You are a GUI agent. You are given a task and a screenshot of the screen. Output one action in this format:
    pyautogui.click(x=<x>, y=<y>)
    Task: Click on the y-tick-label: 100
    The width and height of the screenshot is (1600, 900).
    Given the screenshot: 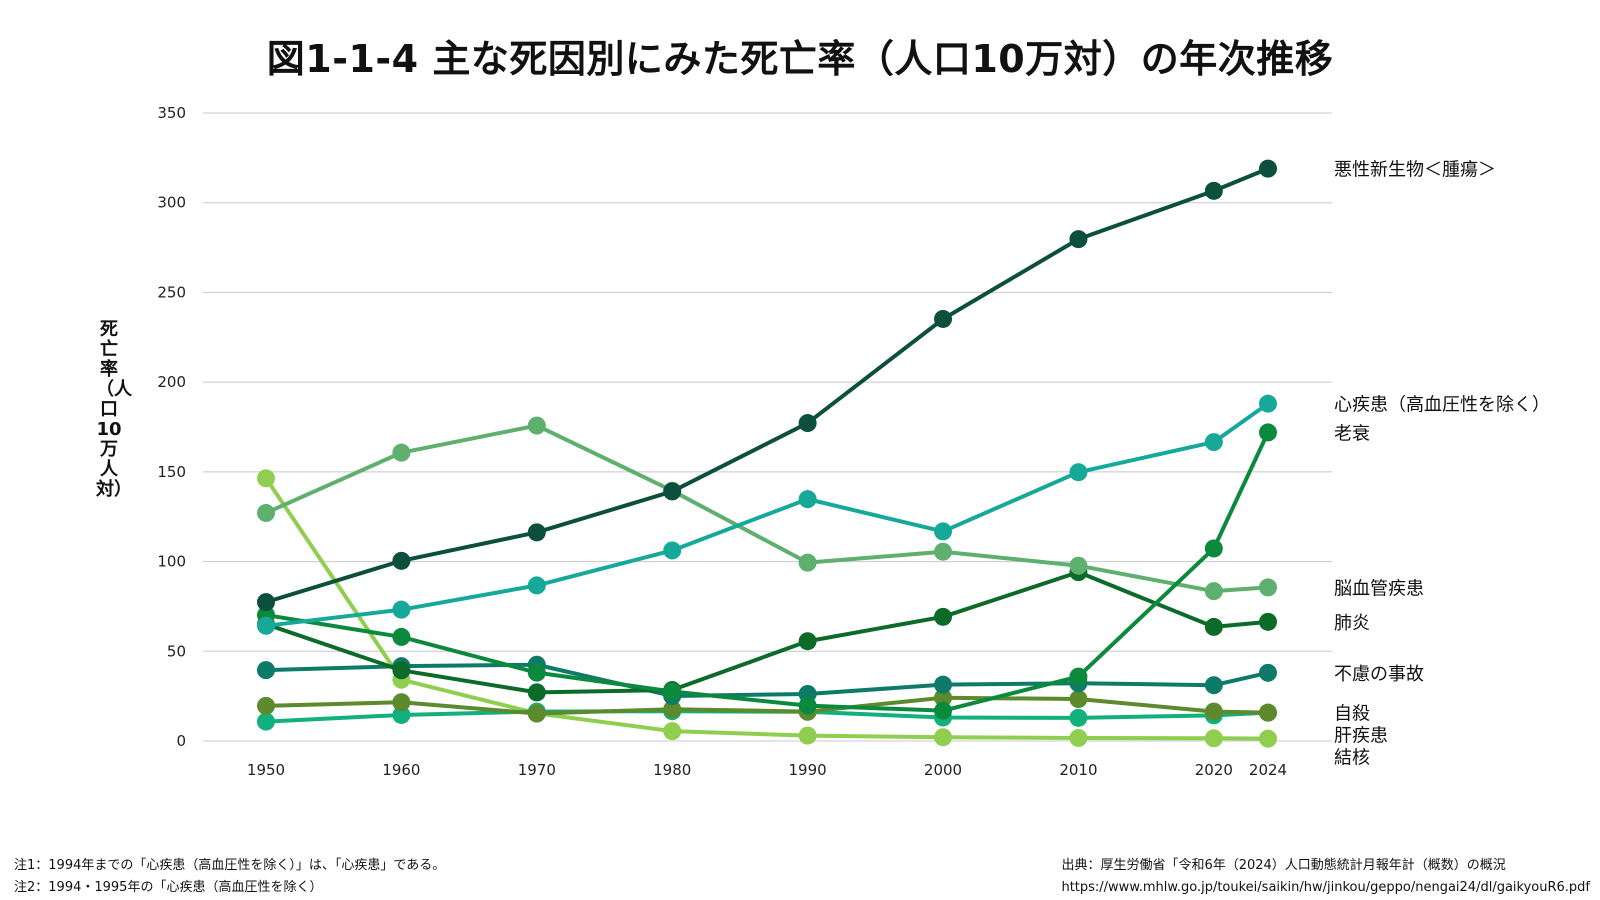 What is the action you would take?
    pyautogui.click(x=171, y=562)
    